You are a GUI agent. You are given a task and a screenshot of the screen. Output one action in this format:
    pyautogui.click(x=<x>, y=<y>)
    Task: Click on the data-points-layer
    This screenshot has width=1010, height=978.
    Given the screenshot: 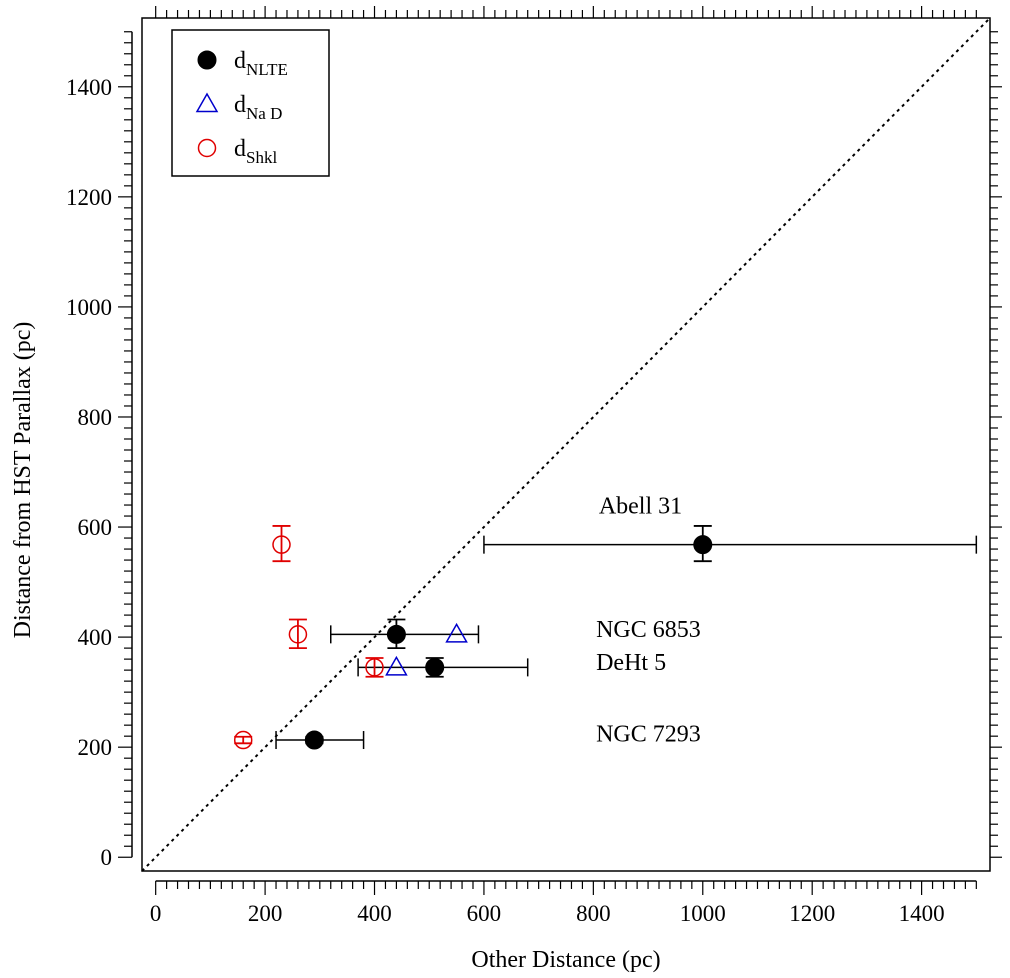 What is the action you would take?
    pyautogui.click(x=473, y=642)
    